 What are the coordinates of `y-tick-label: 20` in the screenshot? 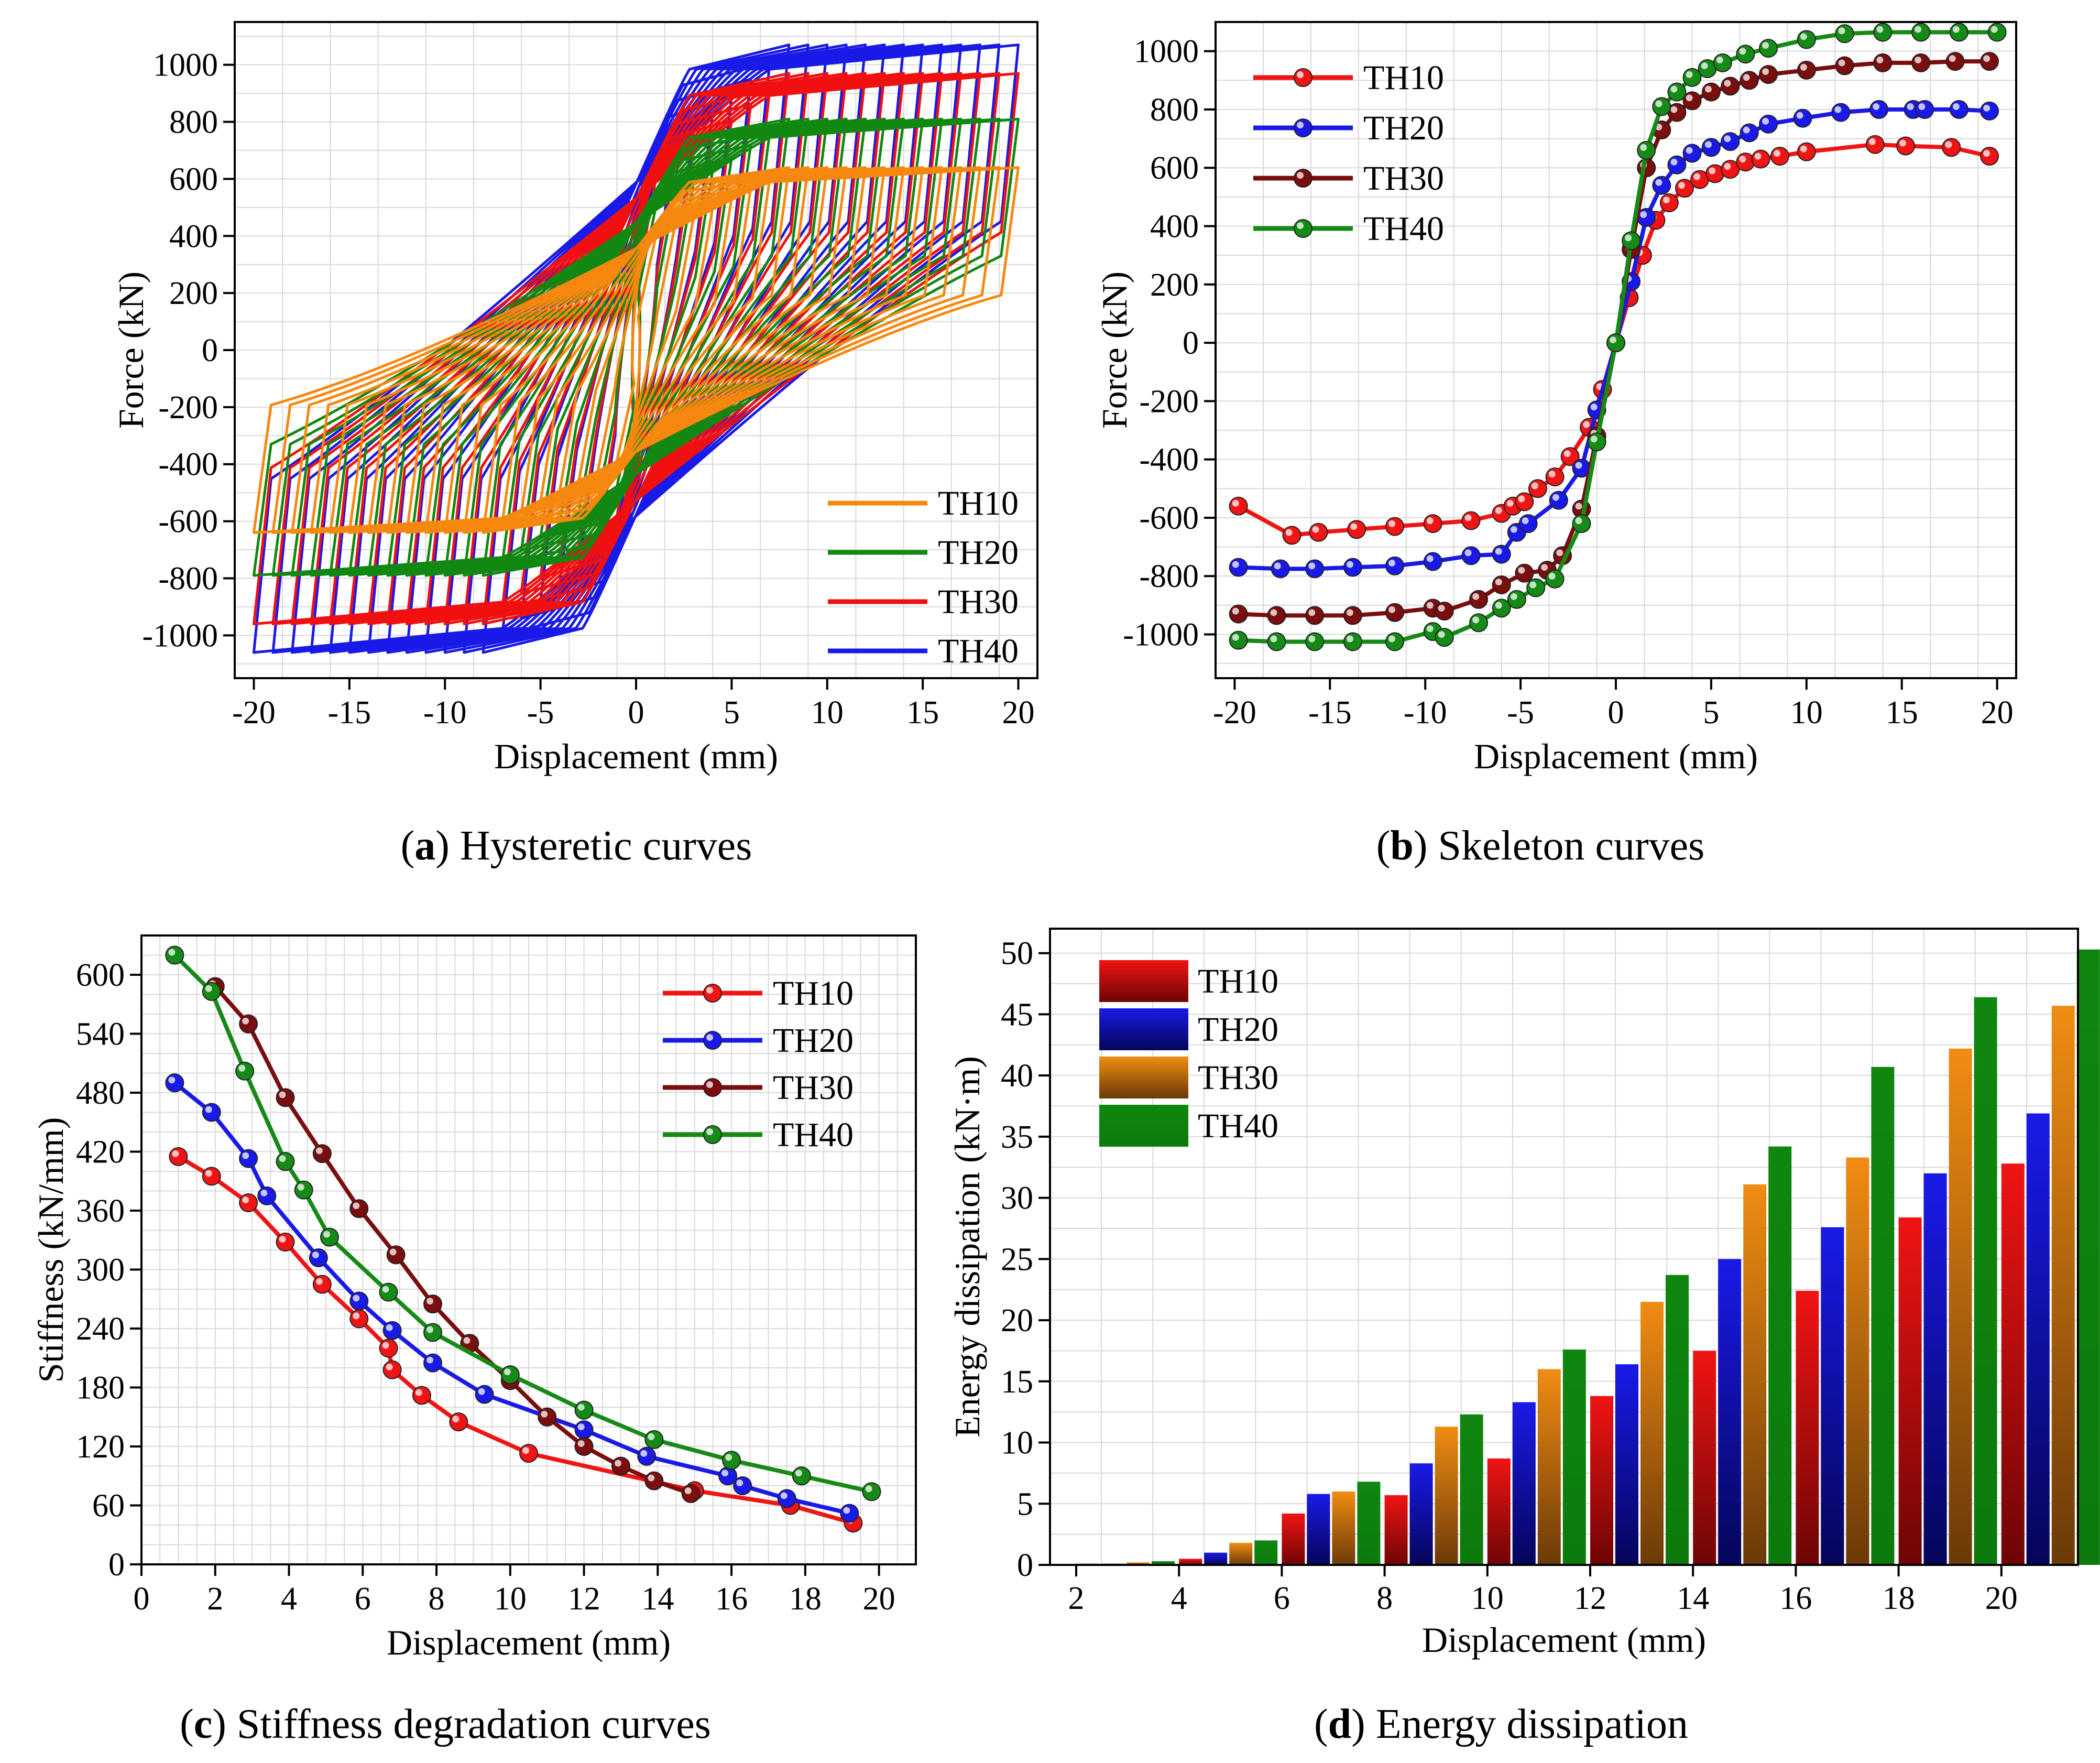 It's located at (1017, 1320).